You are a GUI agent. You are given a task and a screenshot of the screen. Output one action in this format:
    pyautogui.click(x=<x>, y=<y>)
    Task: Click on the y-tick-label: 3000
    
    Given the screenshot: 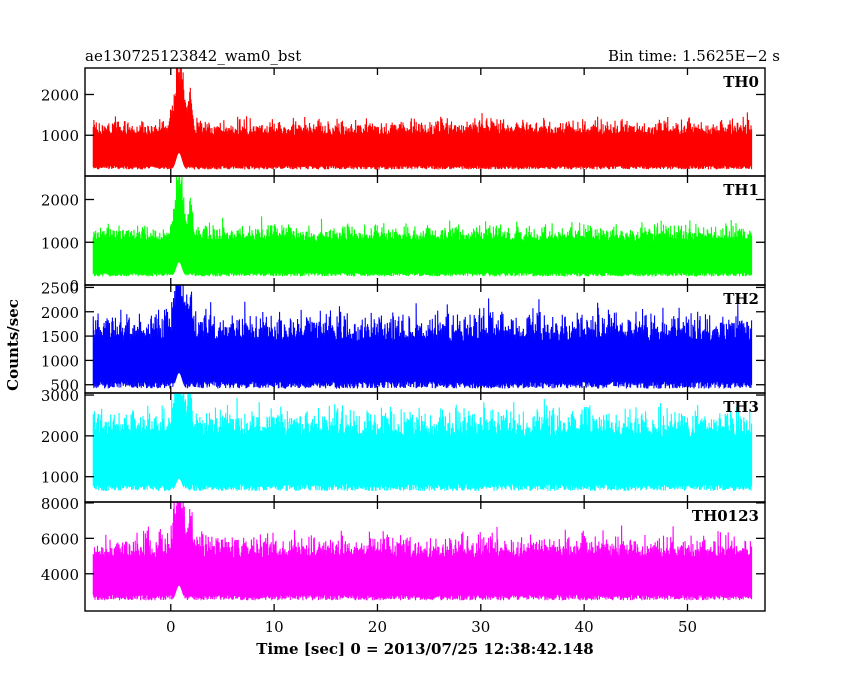 What is the action you would take?
    pyautogui.click(x=60, y=396)
    